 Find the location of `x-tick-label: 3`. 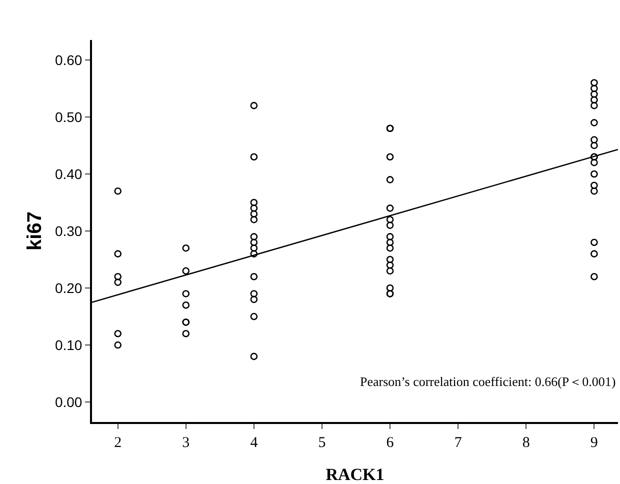

x-tick-label: 3 is located at coordinates (186, 443).